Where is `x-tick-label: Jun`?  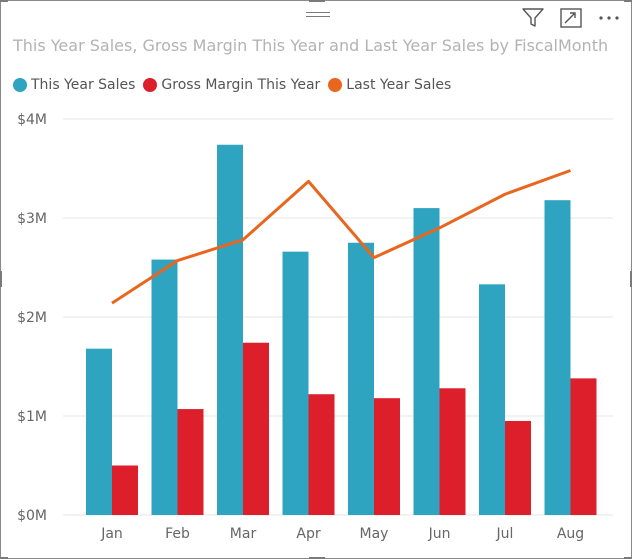
x-tick-label: Jun is located at coordinates (439, 534).